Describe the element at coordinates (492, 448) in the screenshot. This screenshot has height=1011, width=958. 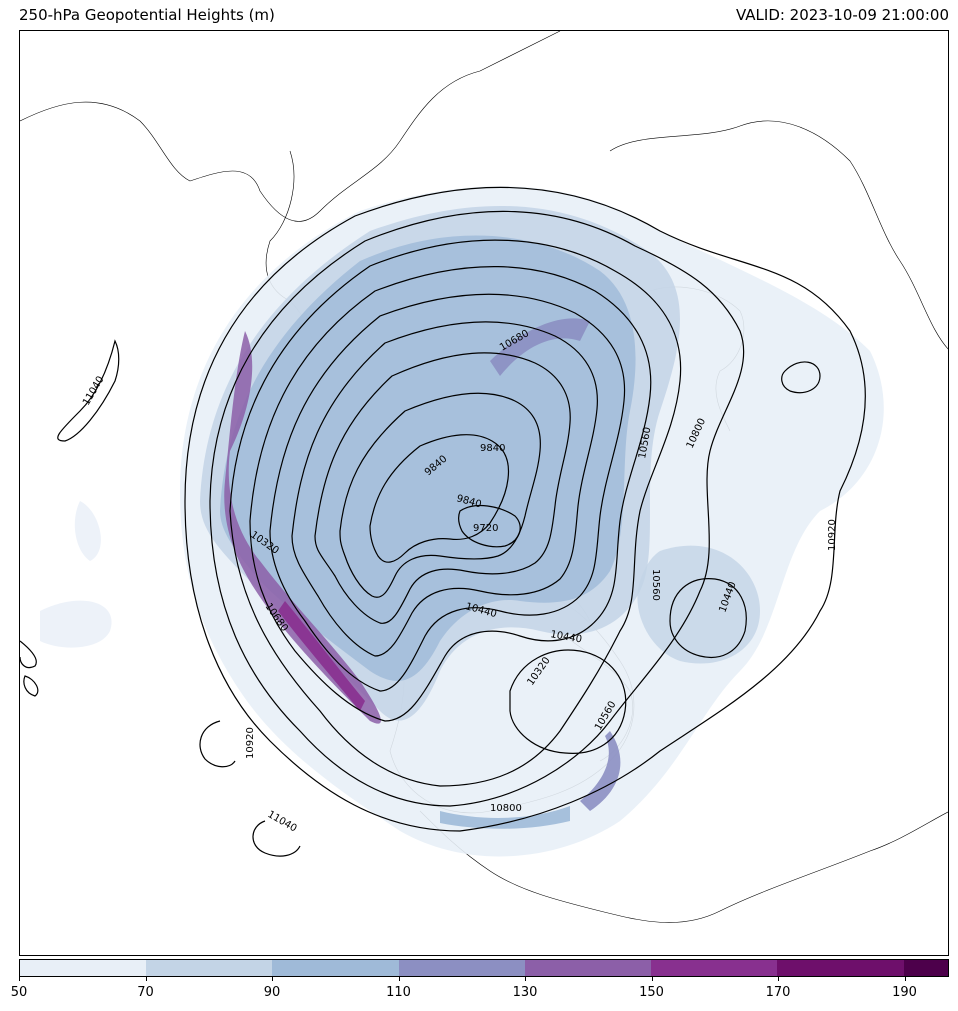
I see `contour-label: 9840` at that location.